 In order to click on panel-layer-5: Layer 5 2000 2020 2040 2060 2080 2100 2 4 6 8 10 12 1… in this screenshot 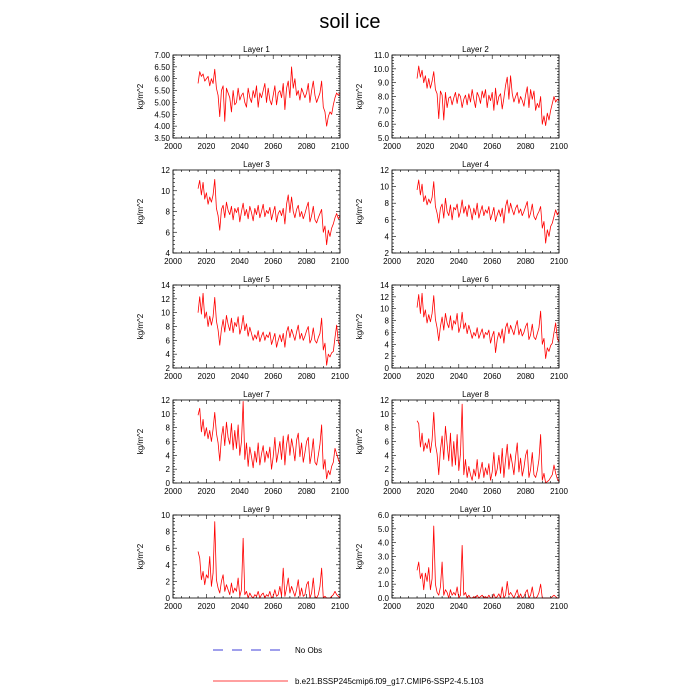, I will do `click(242, 328)`.